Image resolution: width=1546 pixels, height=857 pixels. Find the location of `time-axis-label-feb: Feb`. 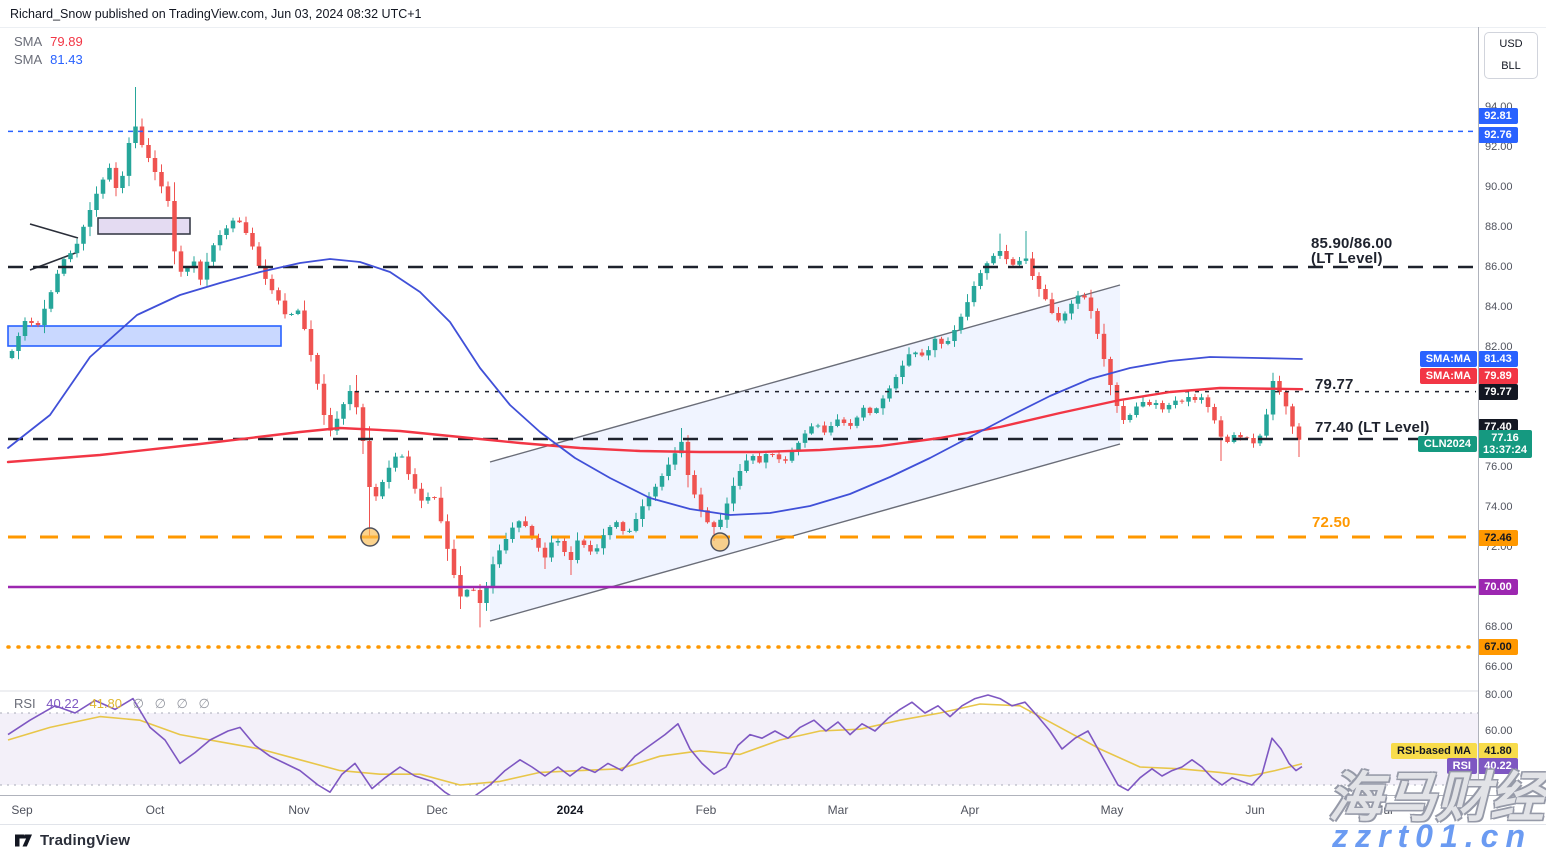

time-axis-label-feb: Feb is located at coordinates (706, 810).